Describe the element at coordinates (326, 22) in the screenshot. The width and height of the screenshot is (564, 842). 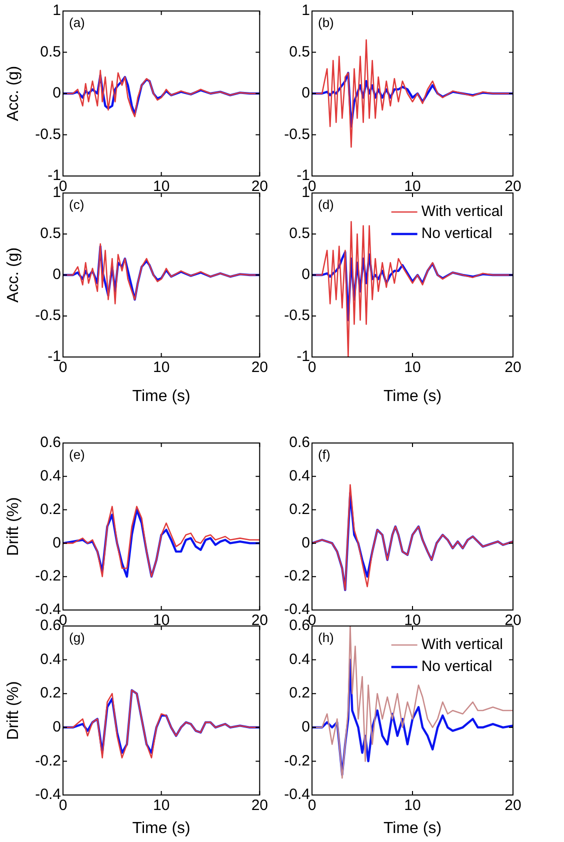
I see `annotation: (b)` at that location.